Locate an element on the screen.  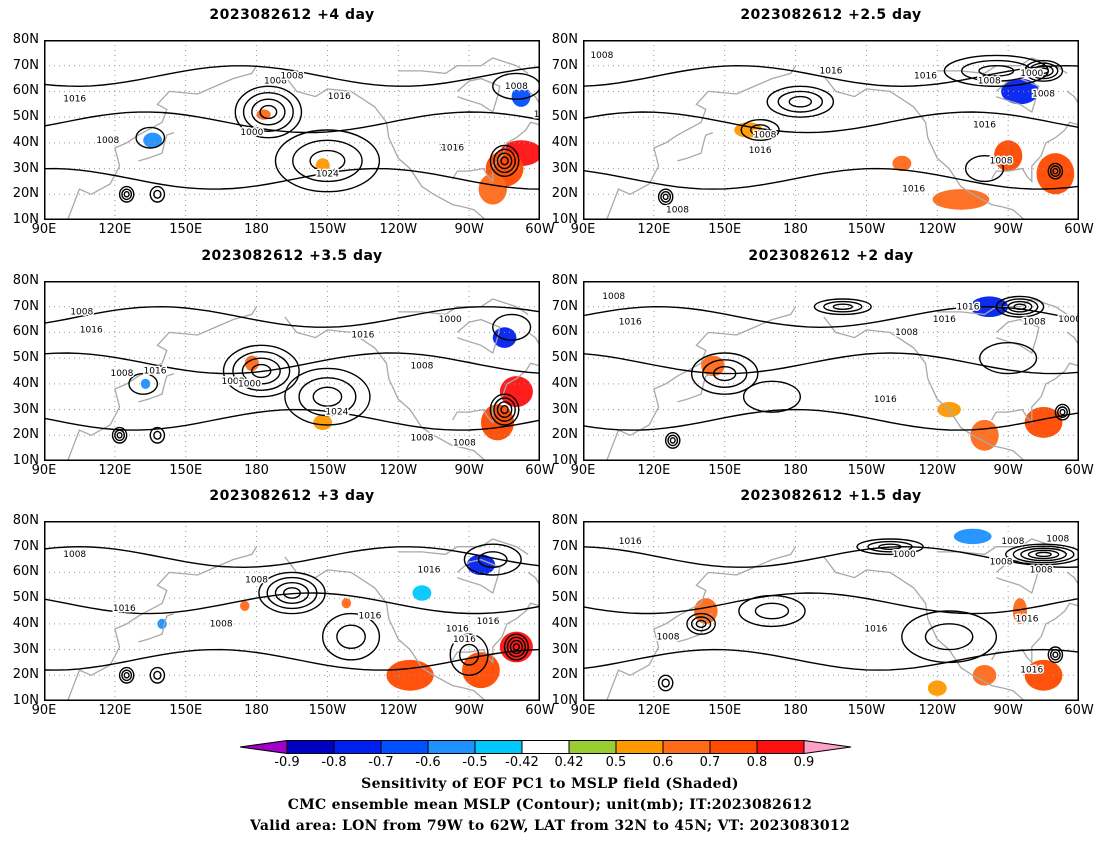
contour-label: 1000 is located at coordinates (450, 320).